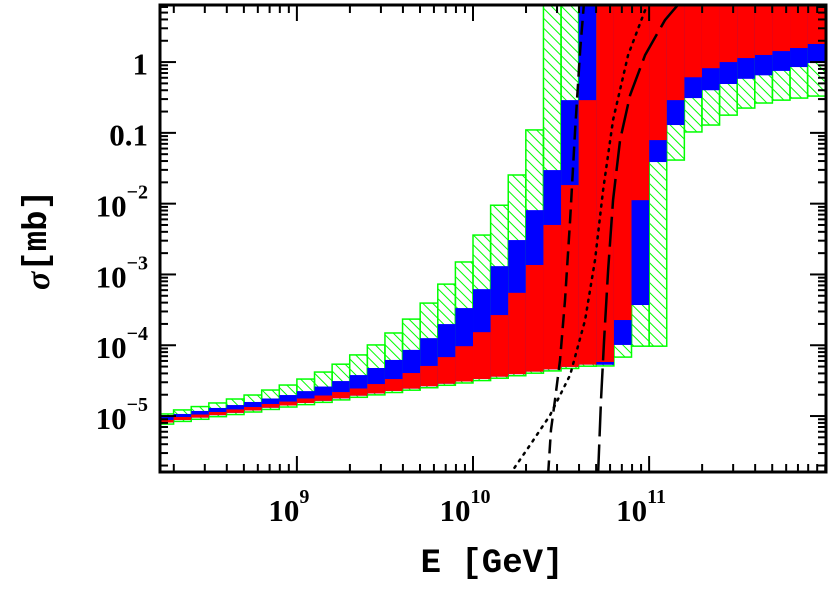 Image resolution: width=830 pixels, height=595 pixels. I want to click on y-tick-label: 1, so click(141, 64).